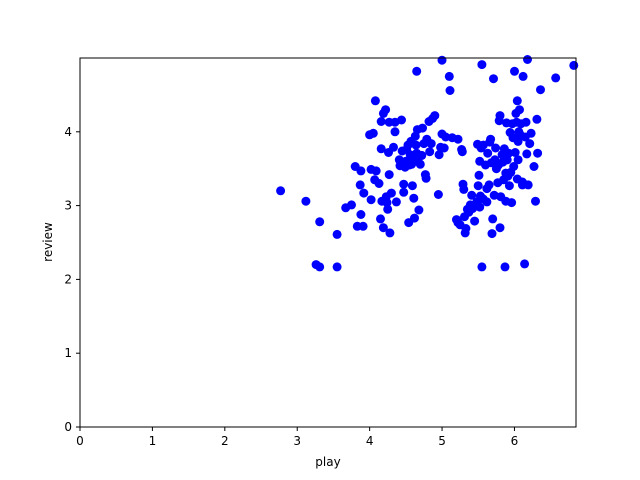 Image resolution: width=640 pixels, height=480 pixels. I want to click on y-tick-label: 1, so click(68, 353).